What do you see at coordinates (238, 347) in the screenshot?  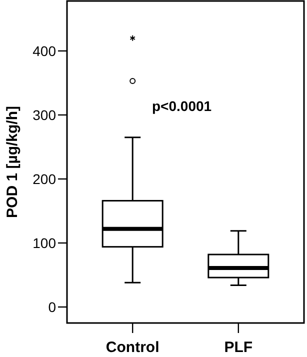 I see `x-tick-label: PLF` at bounding box center [238, 347].